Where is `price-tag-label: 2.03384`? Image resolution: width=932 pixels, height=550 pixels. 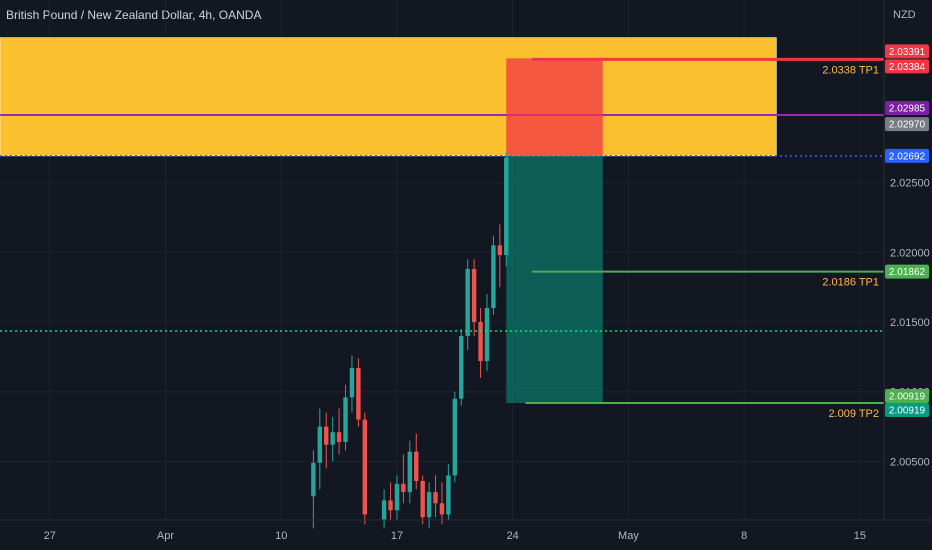
price-tag-label: 2.03384 is located at coordinates (907, 67).